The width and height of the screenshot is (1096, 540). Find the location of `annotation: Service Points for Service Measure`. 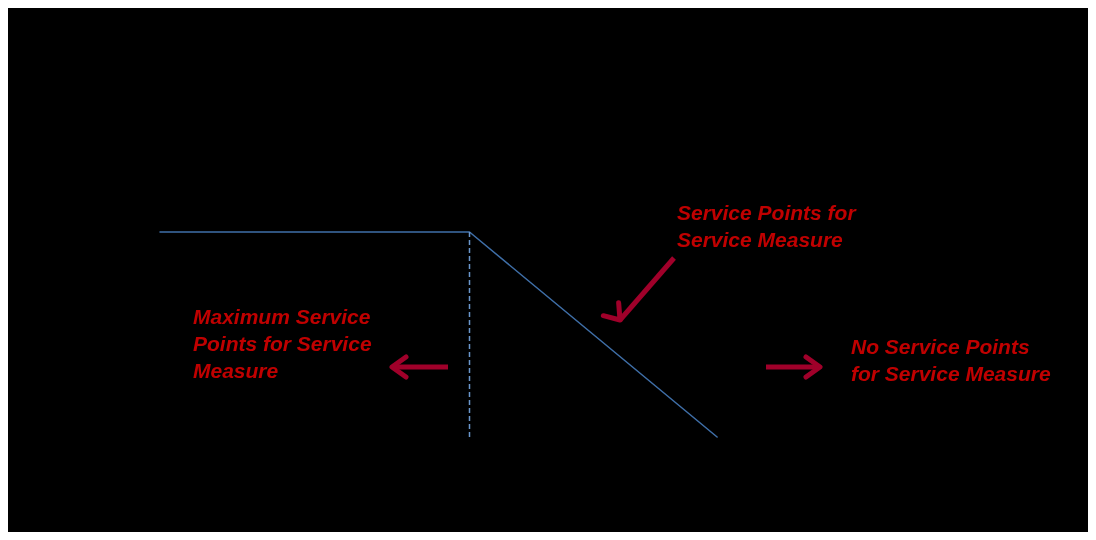

annotation: Service Points for Service Measure is located at coordinates (767, 226).